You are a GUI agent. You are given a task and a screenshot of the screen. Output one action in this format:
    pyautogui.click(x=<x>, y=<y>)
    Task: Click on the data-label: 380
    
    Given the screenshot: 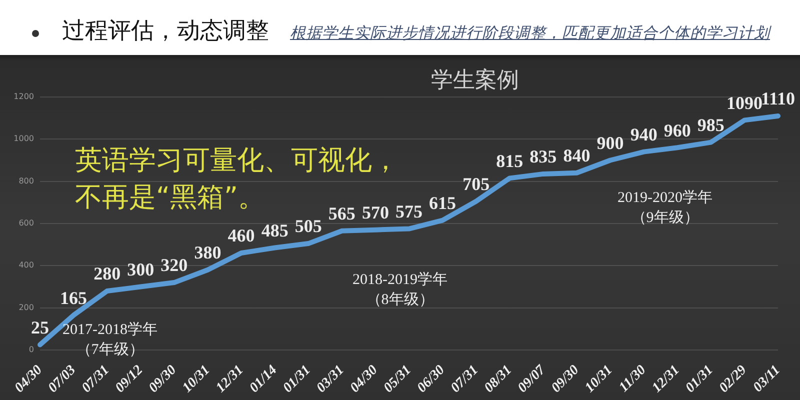 What is the action you would take?
    pyautogui.click(x=208, y=252)
    